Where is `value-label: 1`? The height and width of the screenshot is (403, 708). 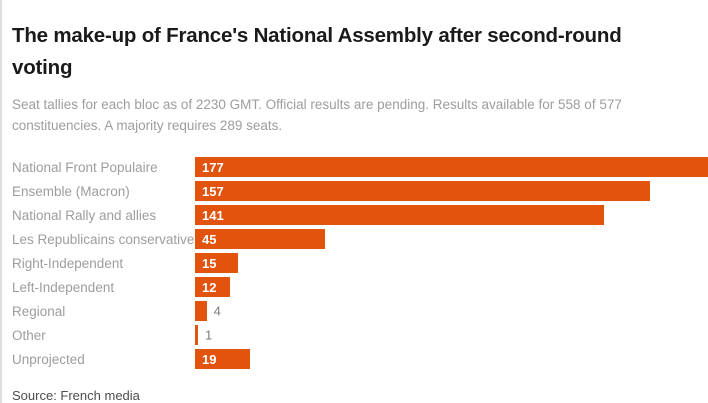 value-label: 1 is located at coordinates (209, 335).